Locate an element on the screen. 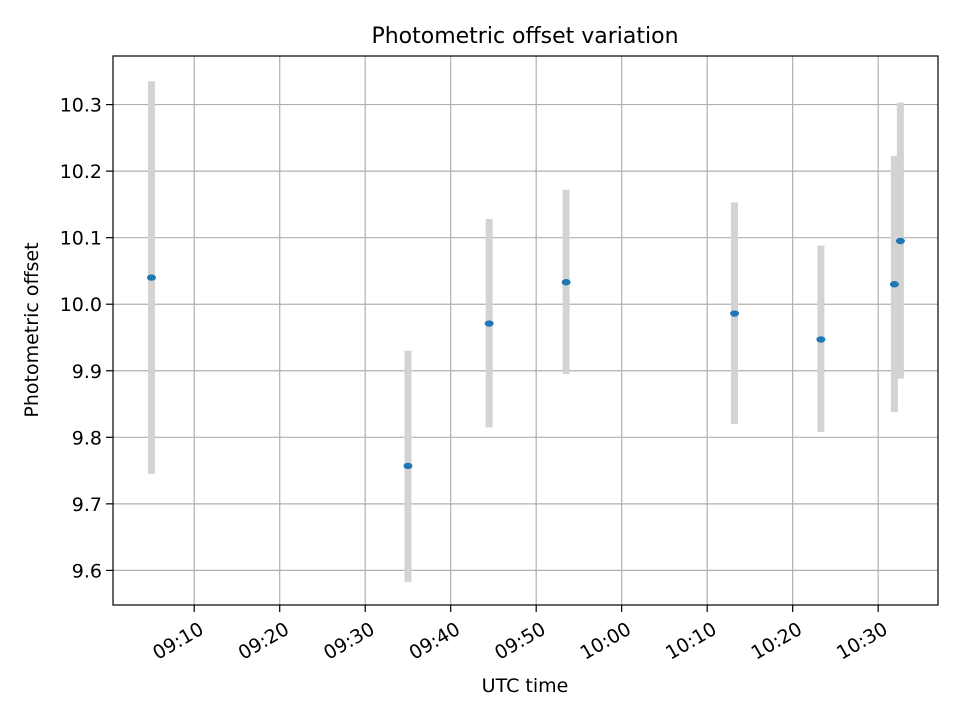 This screenshot has width=960, height=724. x-axis-label: UTC time is located at coordinates (525, 686).